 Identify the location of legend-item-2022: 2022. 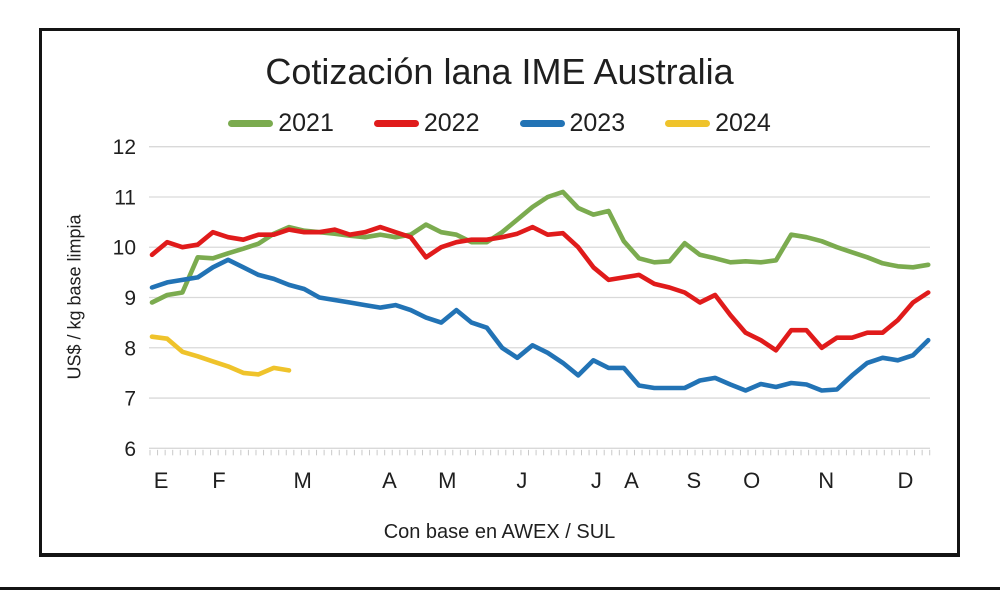
(426, 123).